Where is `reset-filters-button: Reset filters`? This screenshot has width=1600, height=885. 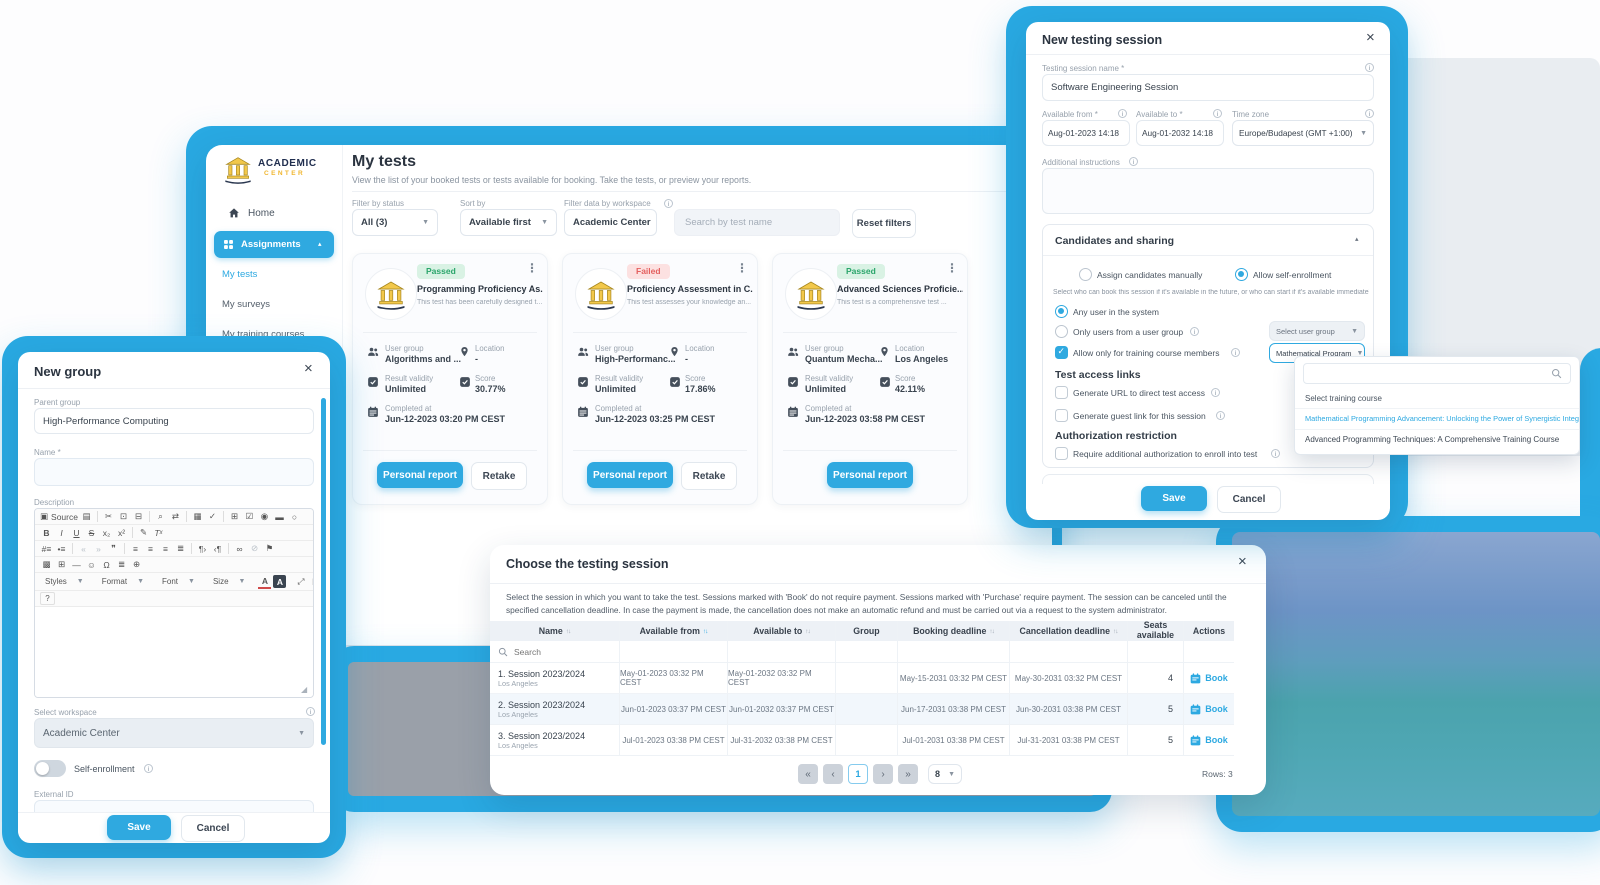 reset-filters-button: Reset filters is located at coordinates (884, 223).